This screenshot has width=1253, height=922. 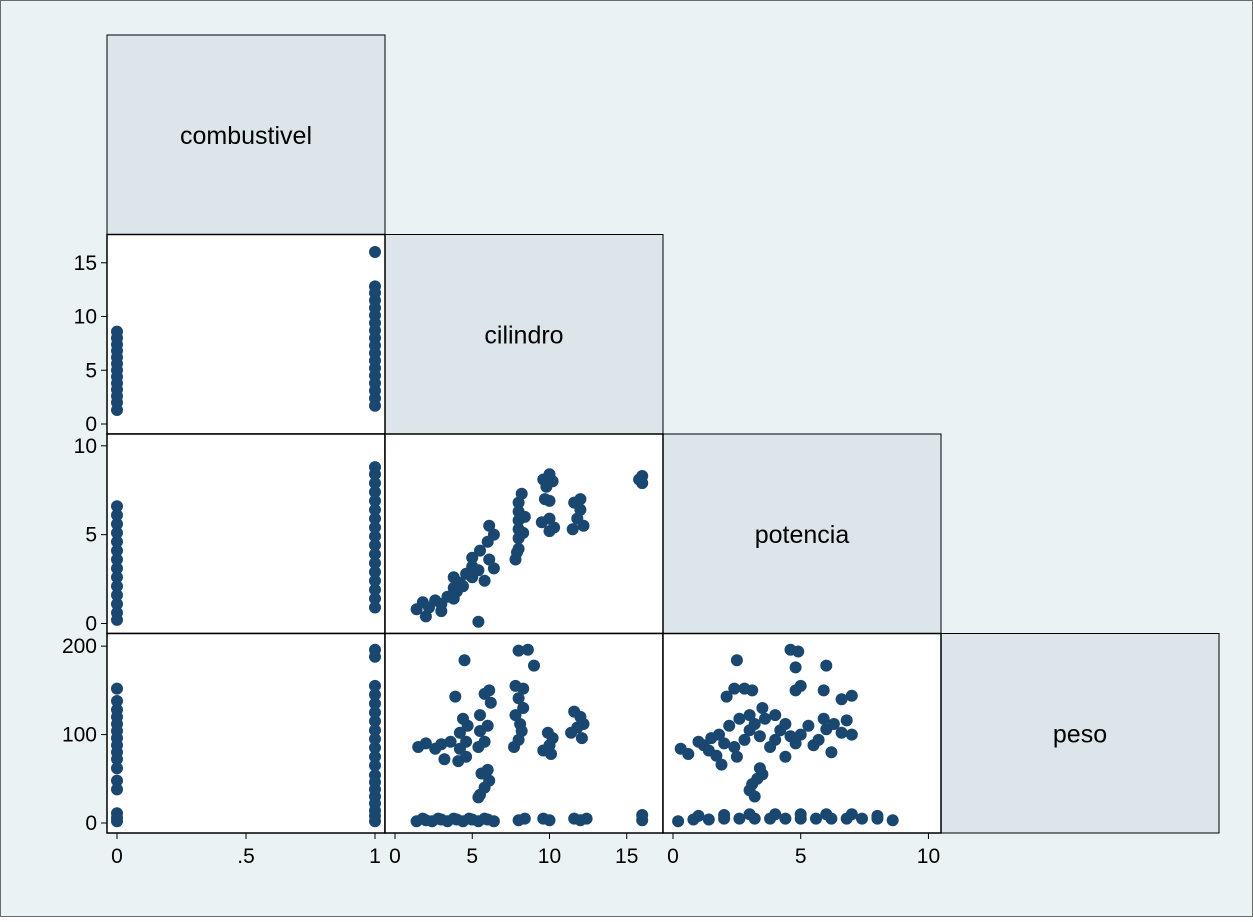 I want to click on x-axis-cilindro: 0 5 10 15, so click(x=513, y=850).